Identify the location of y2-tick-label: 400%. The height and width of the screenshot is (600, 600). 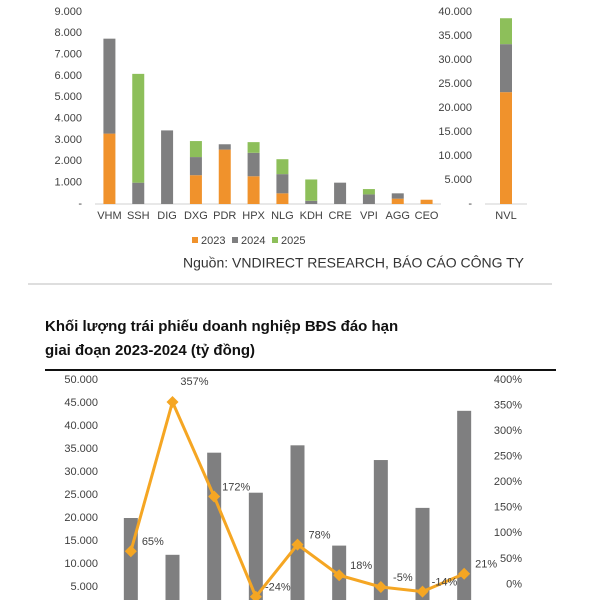
(508, 380).